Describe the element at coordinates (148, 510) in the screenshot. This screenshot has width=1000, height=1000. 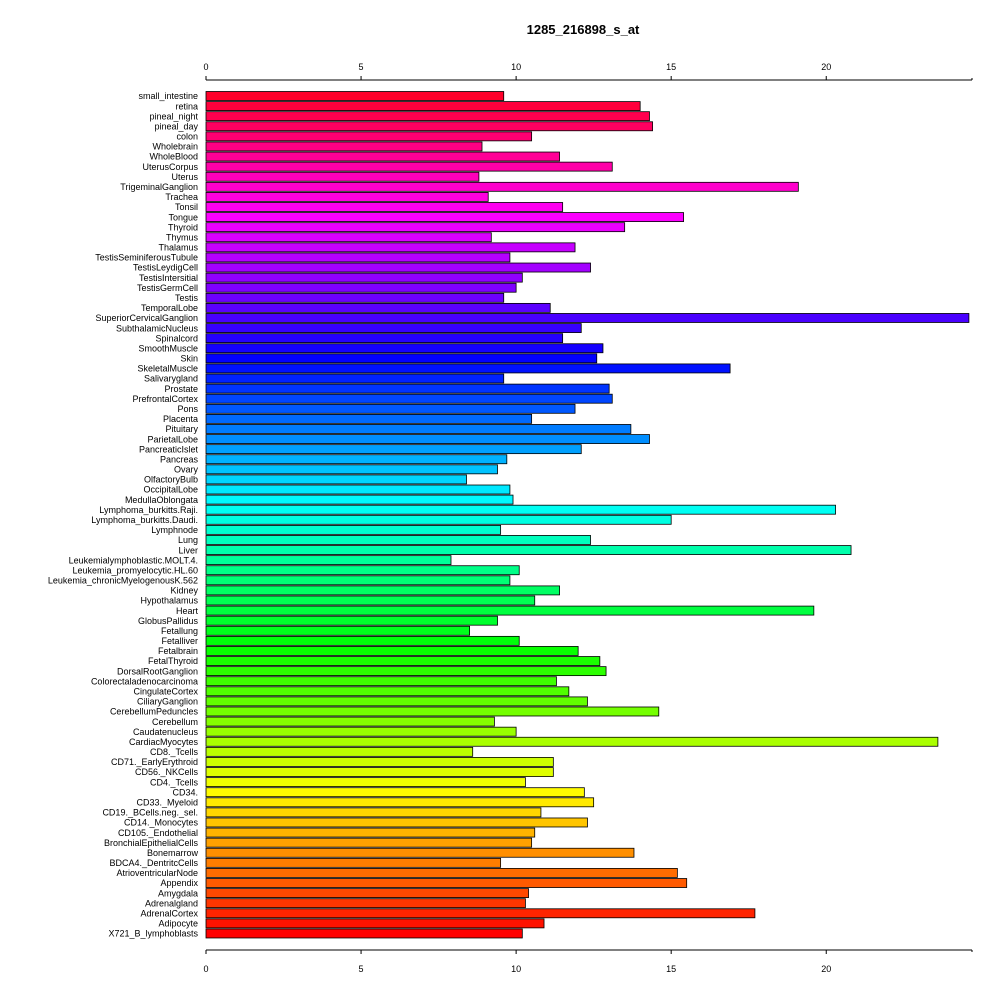
I see `category-label: Lymphoma_burkitts.Raji.` at that location.